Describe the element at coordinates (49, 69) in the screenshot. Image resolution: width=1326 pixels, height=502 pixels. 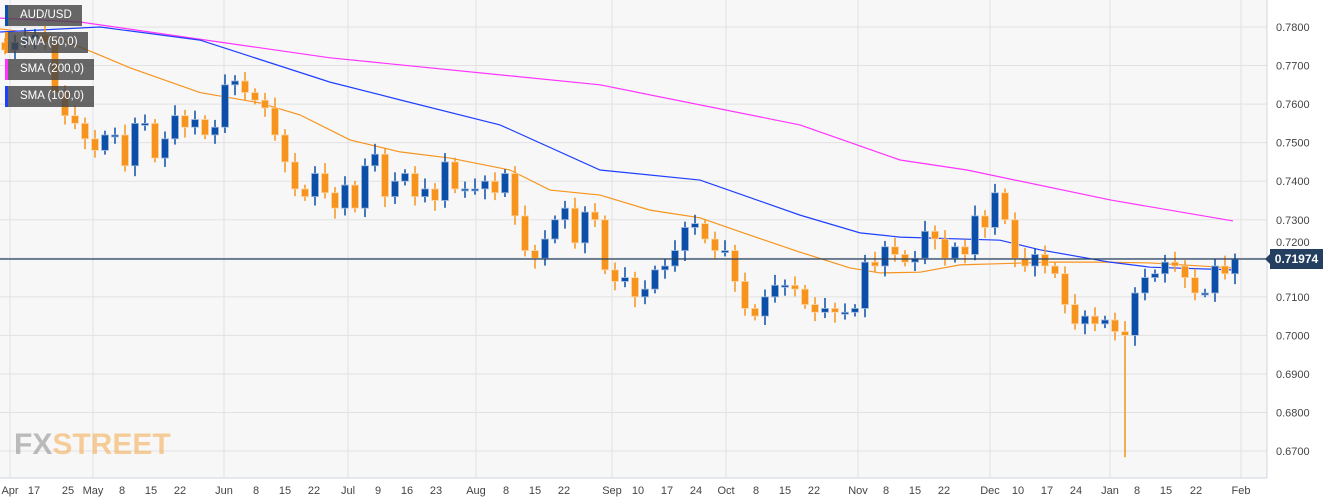
I see `legend-sma-200: SMA (200,0)` at that location.